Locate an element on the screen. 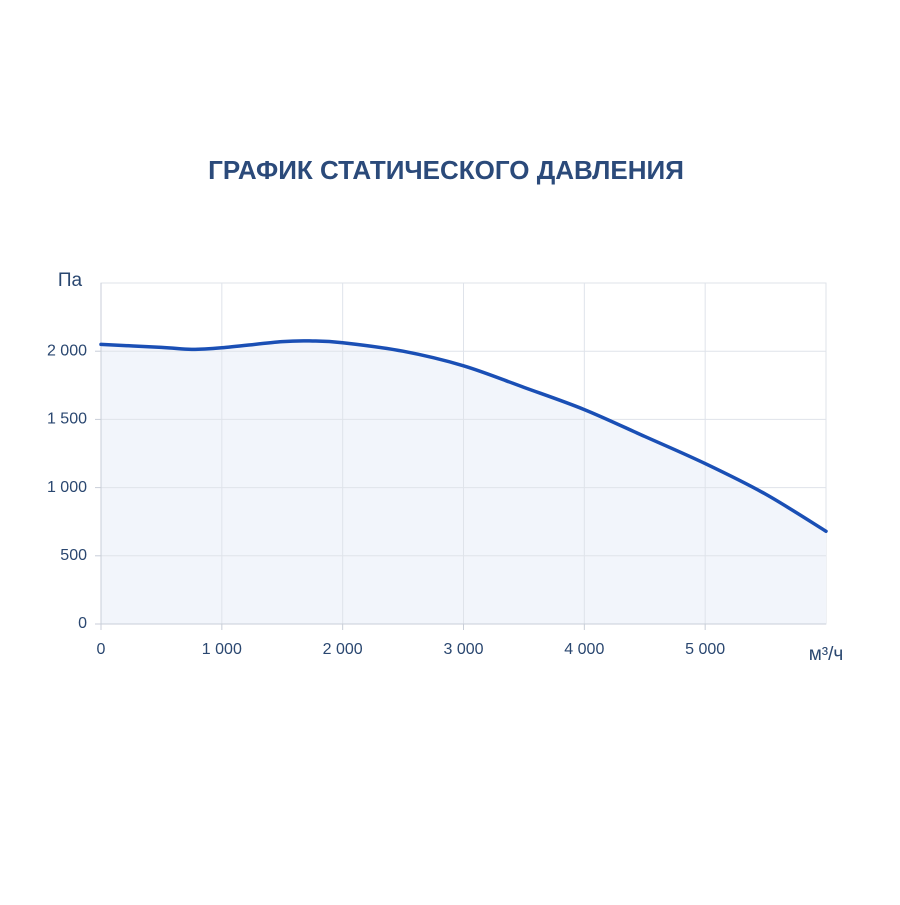  x-tick-label: 3 000 is located at coordinates (463, 649).